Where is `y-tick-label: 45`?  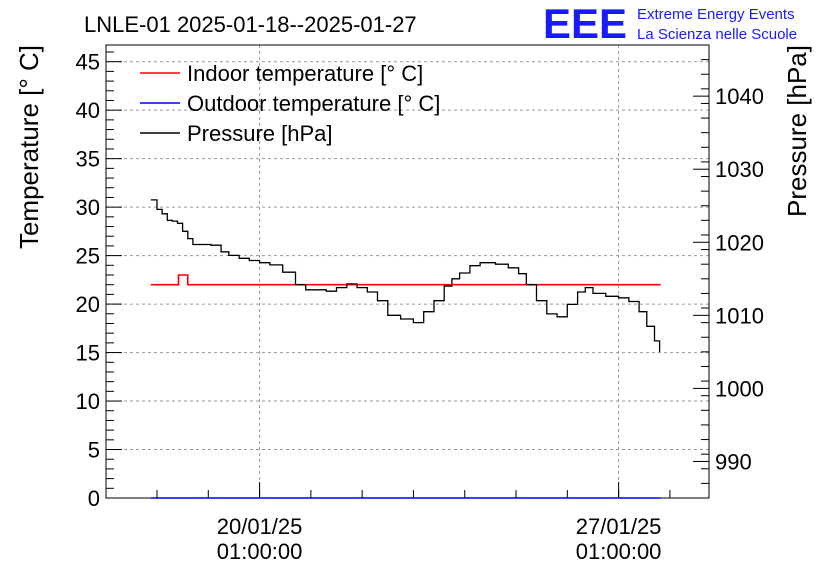 y-tick-label: 45 is located at coordinates (88, 62).